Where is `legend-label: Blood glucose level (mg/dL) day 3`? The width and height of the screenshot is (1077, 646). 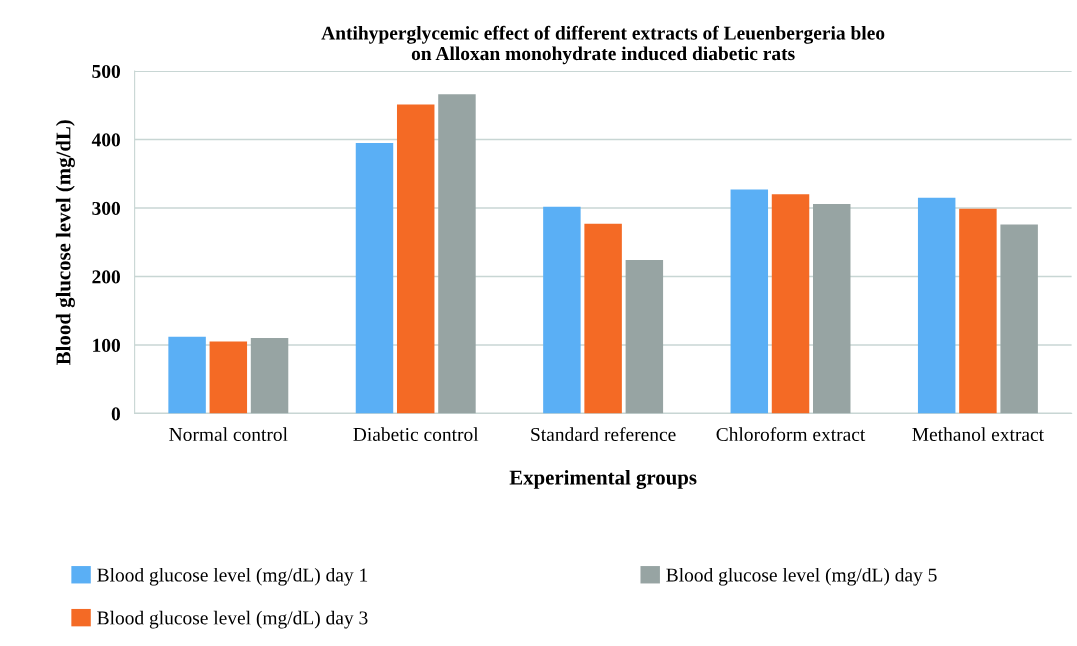 legend-label: Blood glucose level (mg/dL) day 3 is located at coordinates (232, 619).